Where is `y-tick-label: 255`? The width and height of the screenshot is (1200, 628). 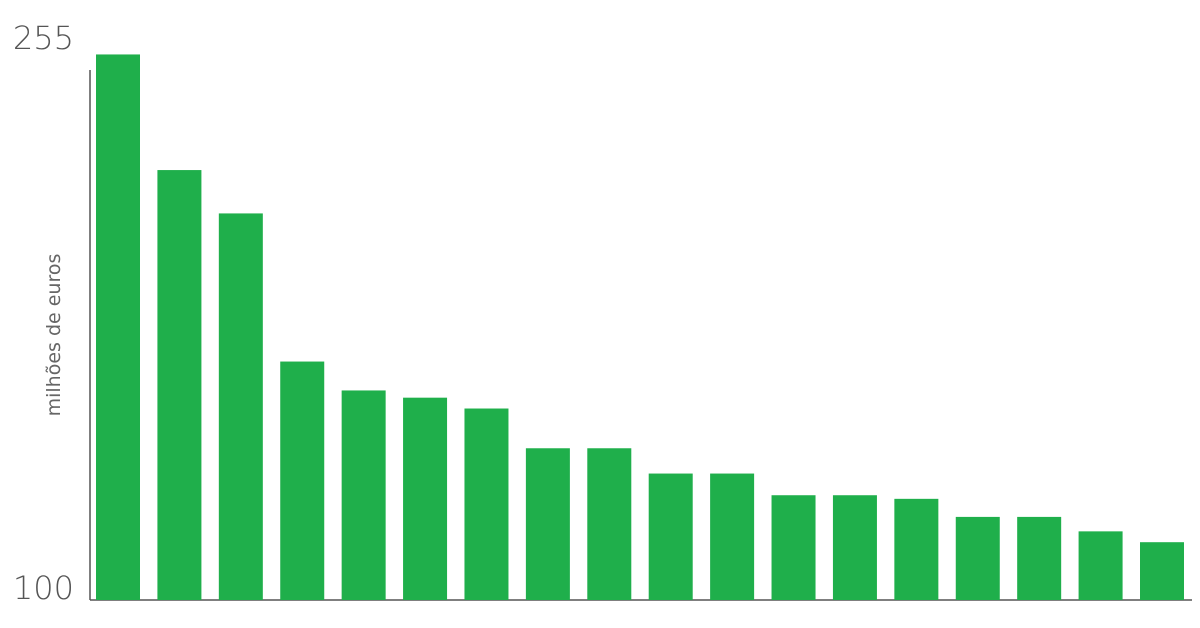 y-tick-label: 255 is located at coordinates (43, 38).